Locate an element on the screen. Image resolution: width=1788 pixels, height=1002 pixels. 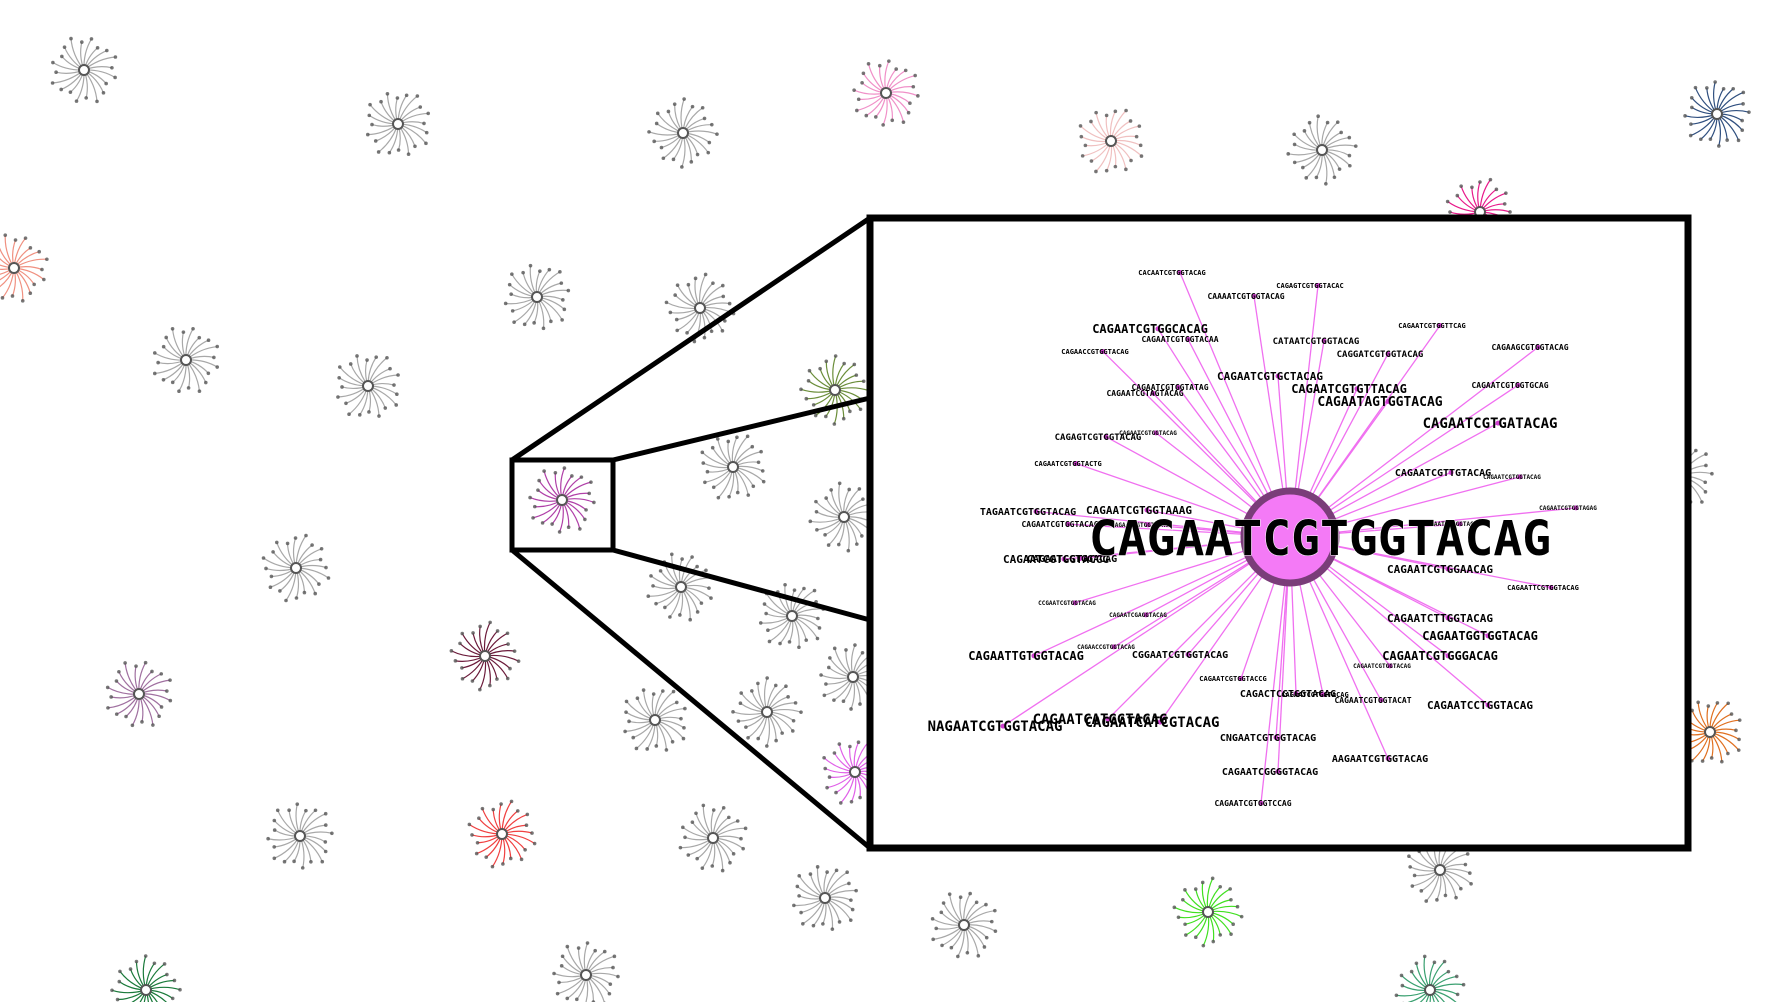
zoom-center-label: CAGAATCGTGGTACAG is located at coordinates (1320, 539).